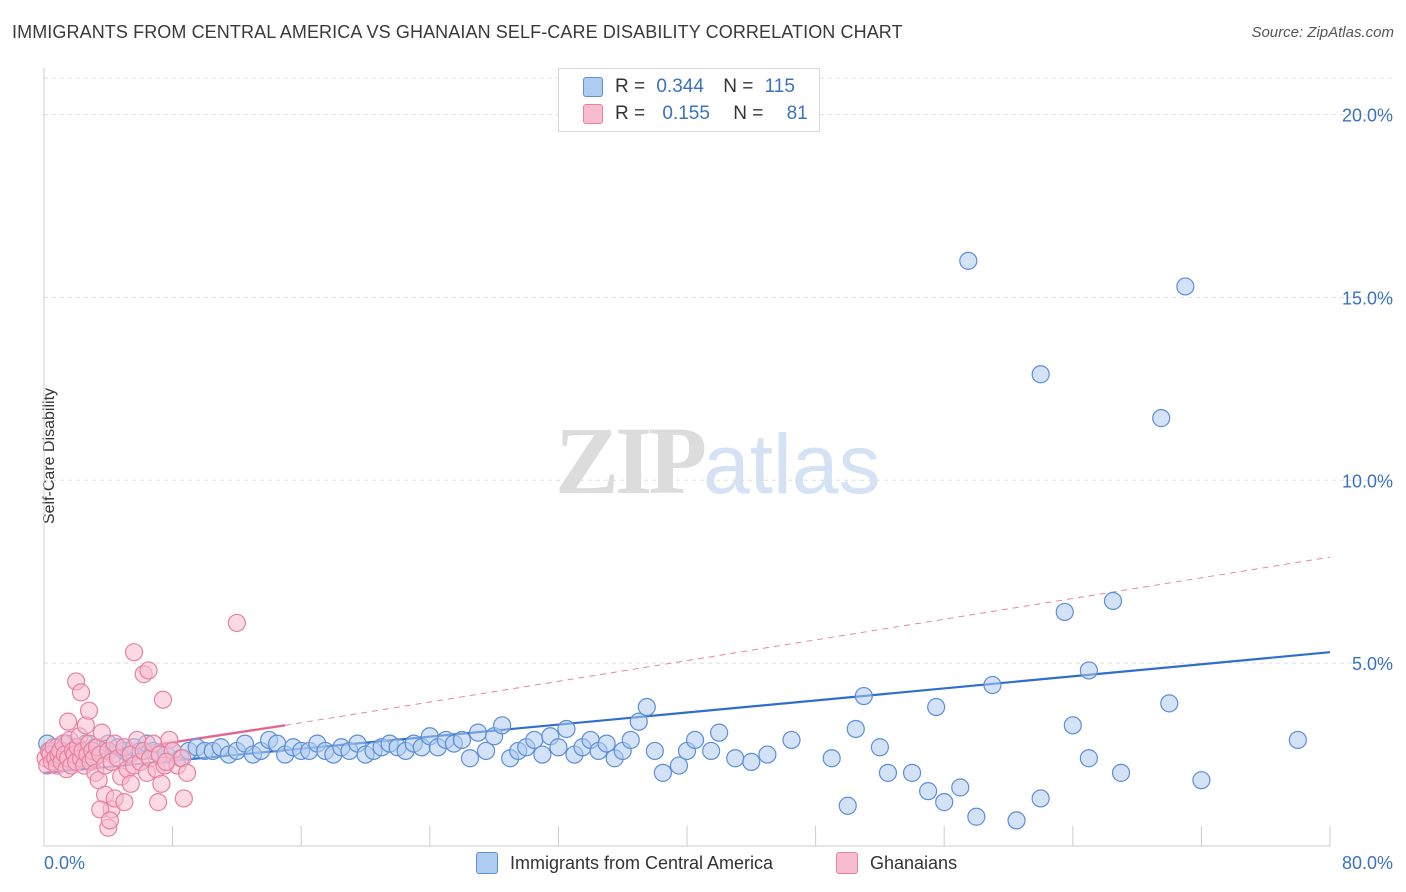 This screenshot has width=1406, height=892. What do you see at coordinates (1367, 481) in the screenshot?
I see `y-tick-label: 10.0%` at bounding box center [1367, 481].